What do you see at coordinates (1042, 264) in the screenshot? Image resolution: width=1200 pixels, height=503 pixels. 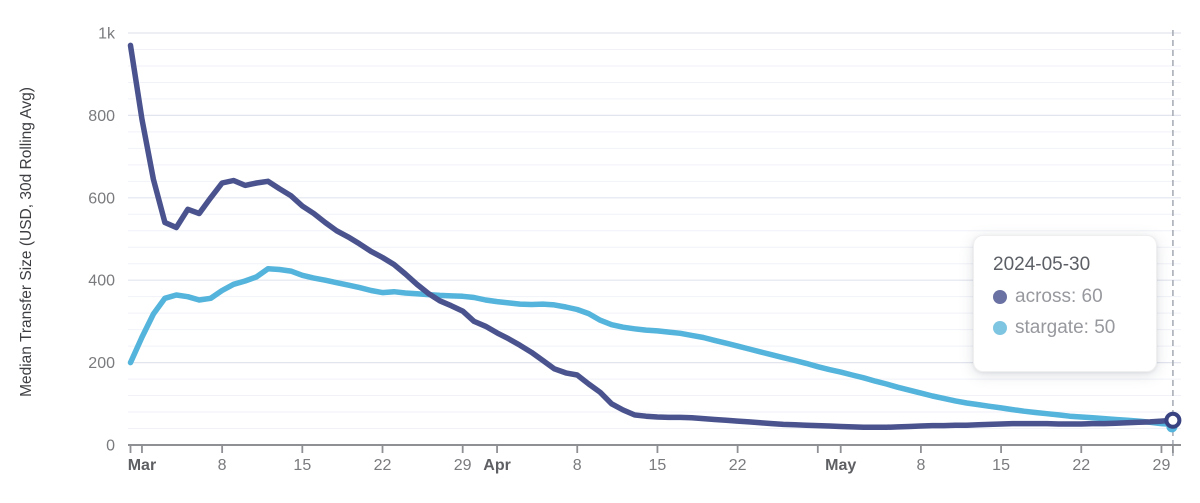 I see `tooltip-date: 2024-05-30` at bounding box center [1042, 264].